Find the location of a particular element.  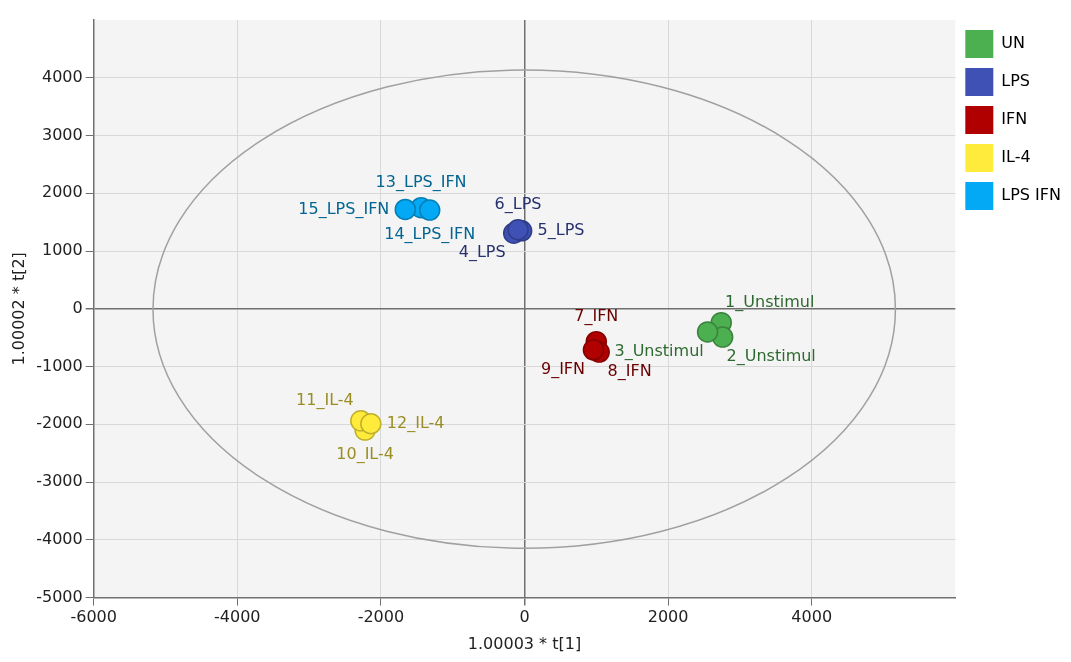

annotation: 9_IFN is located at coordinates (563, 368).